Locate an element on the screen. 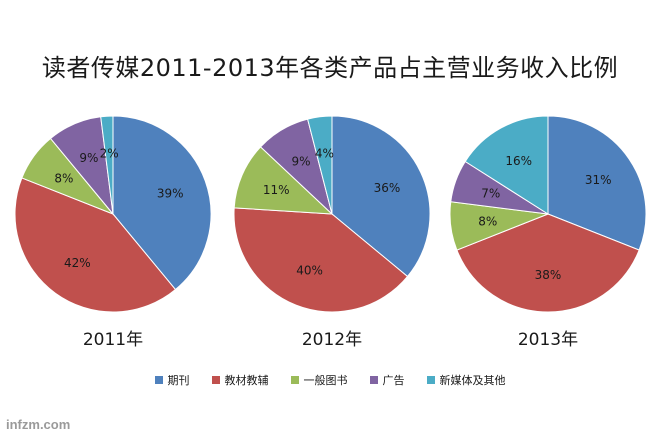  slice-label-advertising: 7% is located at coordinates (490, 193).